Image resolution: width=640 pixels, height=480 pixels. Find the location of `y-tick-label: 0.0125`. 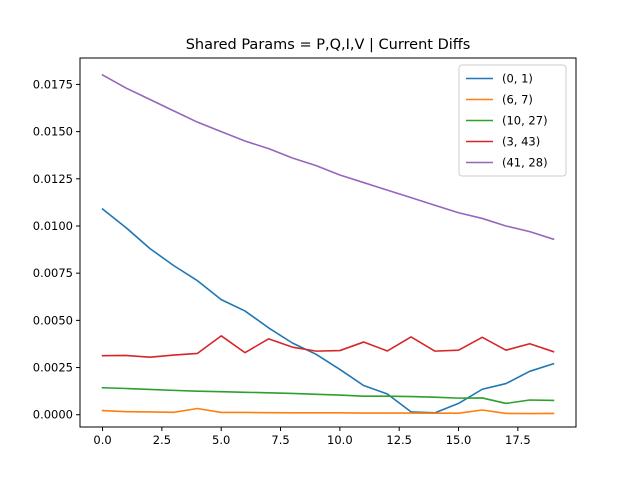

y-tick-label: 0.0125 is located at coordinates (53, 179).